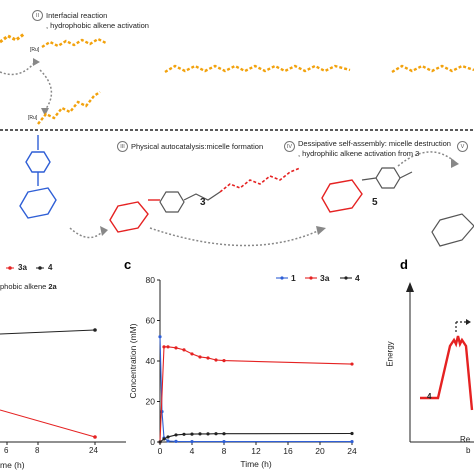 The height and width of the screenshot is (474, 474). What do you see at coordinates (429, 396) in the screenshot?
I see `energy-point-label: 4` at bounding box center [429, 396].